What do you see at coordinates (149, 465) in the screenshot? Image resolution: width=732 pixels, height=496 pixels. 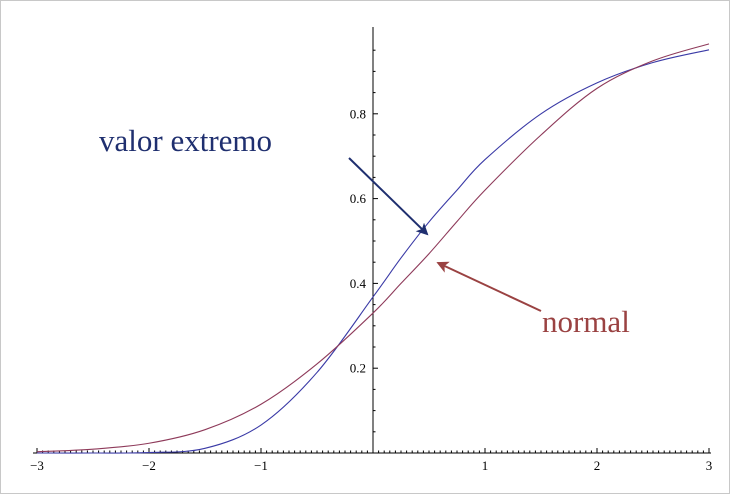 I see `x-tick-label: −2` at bounding box center [149, 465].